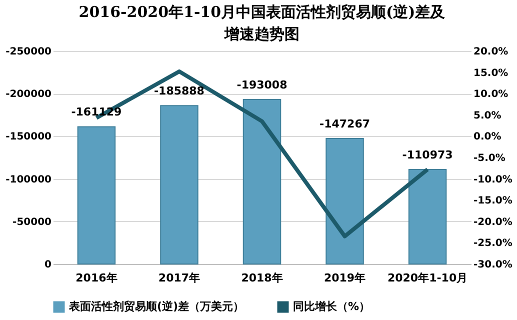 This screenshot has width=517, height=320. Describe the element at coordinates (493, 201) in the screenshot. I see `y2-tick-label: -15.0%` at that location.